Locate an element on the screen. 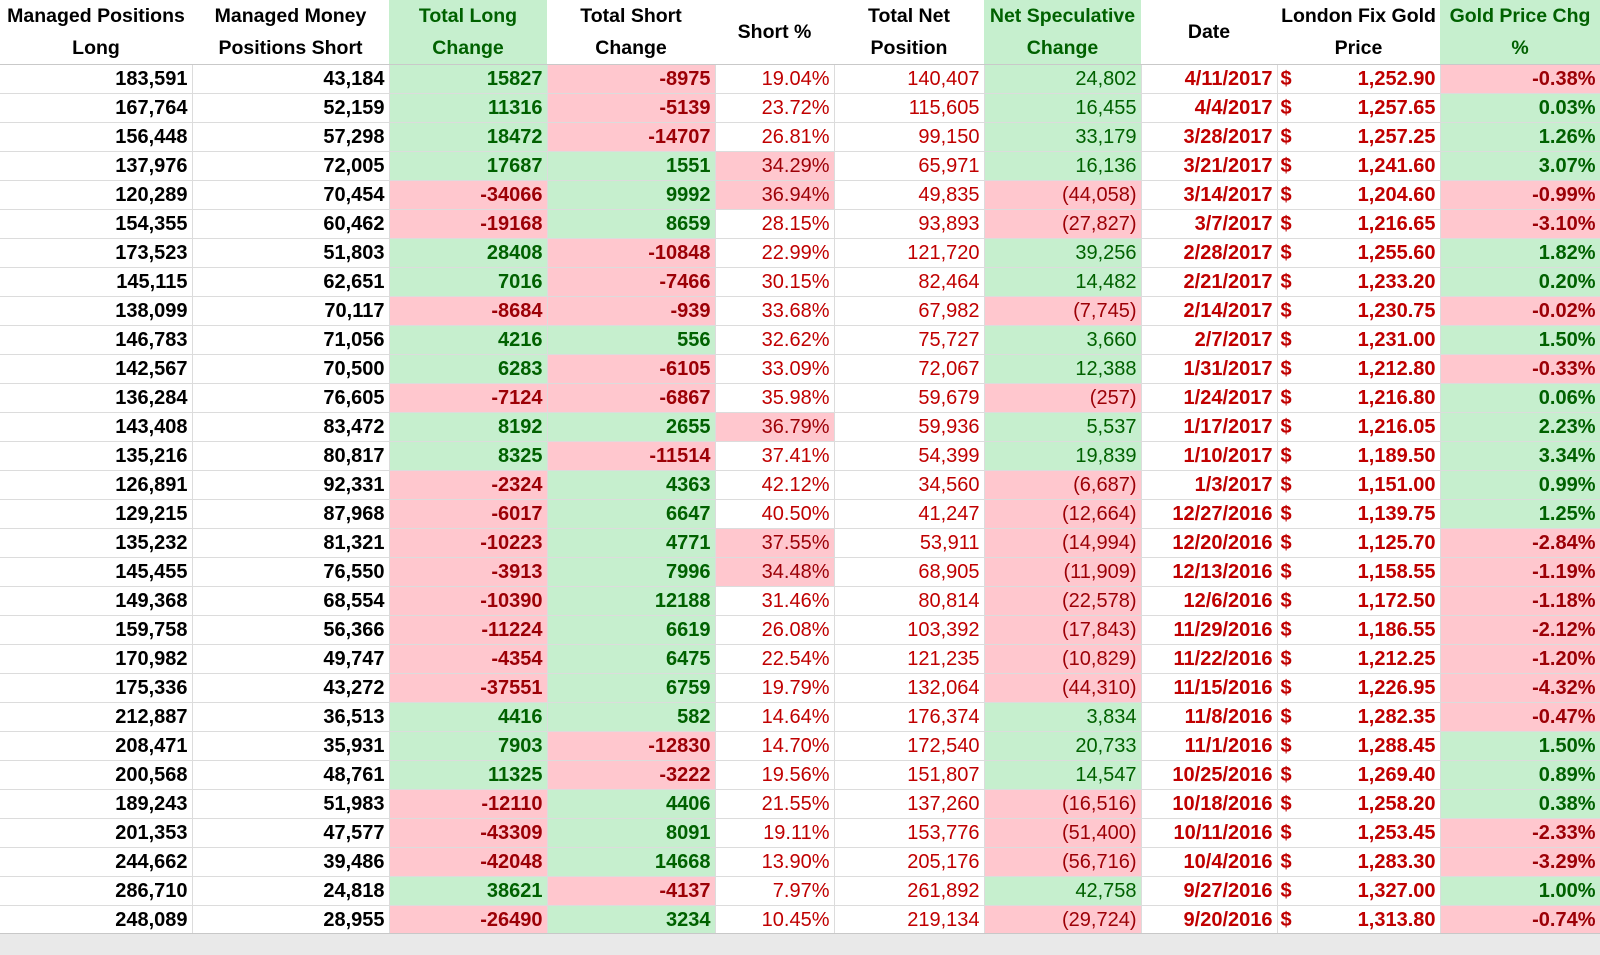  cell-managed-long: 212,887 is located at coordinates (96, 717).